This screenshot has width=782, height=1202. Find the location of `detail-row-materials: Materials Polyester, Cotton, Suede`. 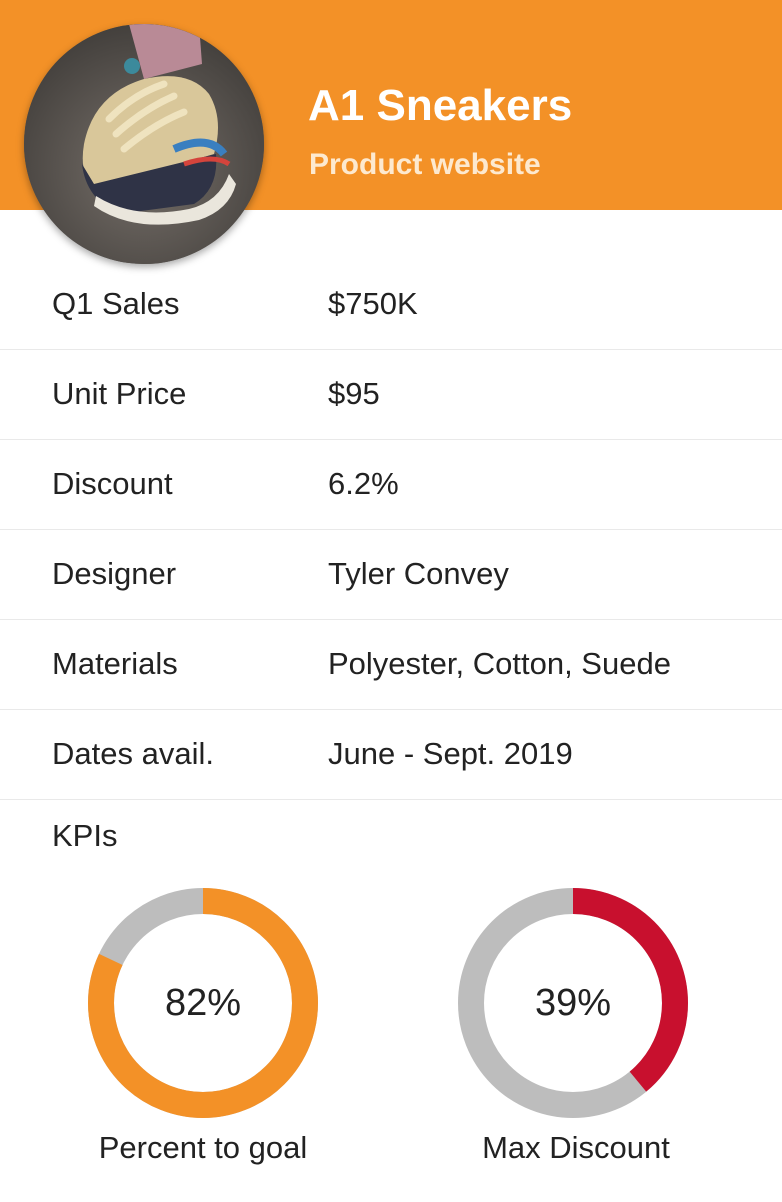

detail-row-materials: Materials Polyester, Cotton, Suede is located at coordinates (391, 665).